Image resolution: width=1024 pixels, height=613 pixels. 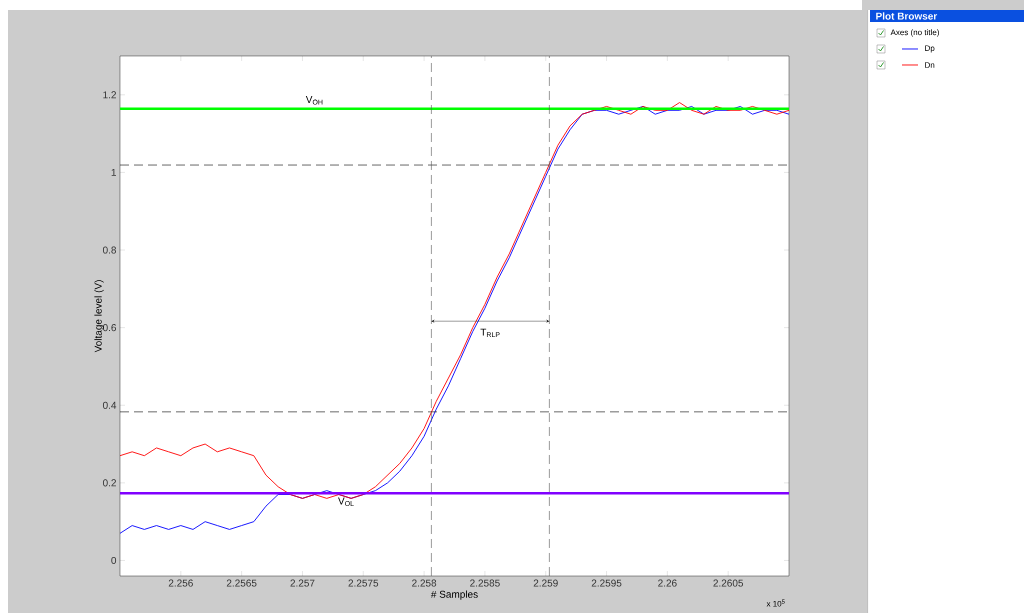 What do you see at coordinates (241, 583) in the screenshot?
I see `x-tick-label: 2.2565` at bounding box center [241, 583].